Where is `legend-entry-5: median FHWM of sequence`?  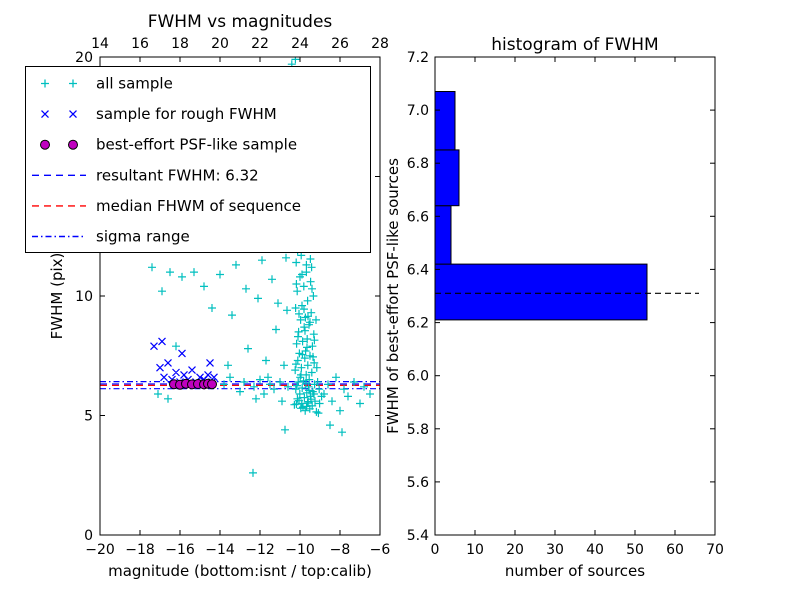 legend-entry-5: median FHWM of sequence is located at coordinates (166, 206).